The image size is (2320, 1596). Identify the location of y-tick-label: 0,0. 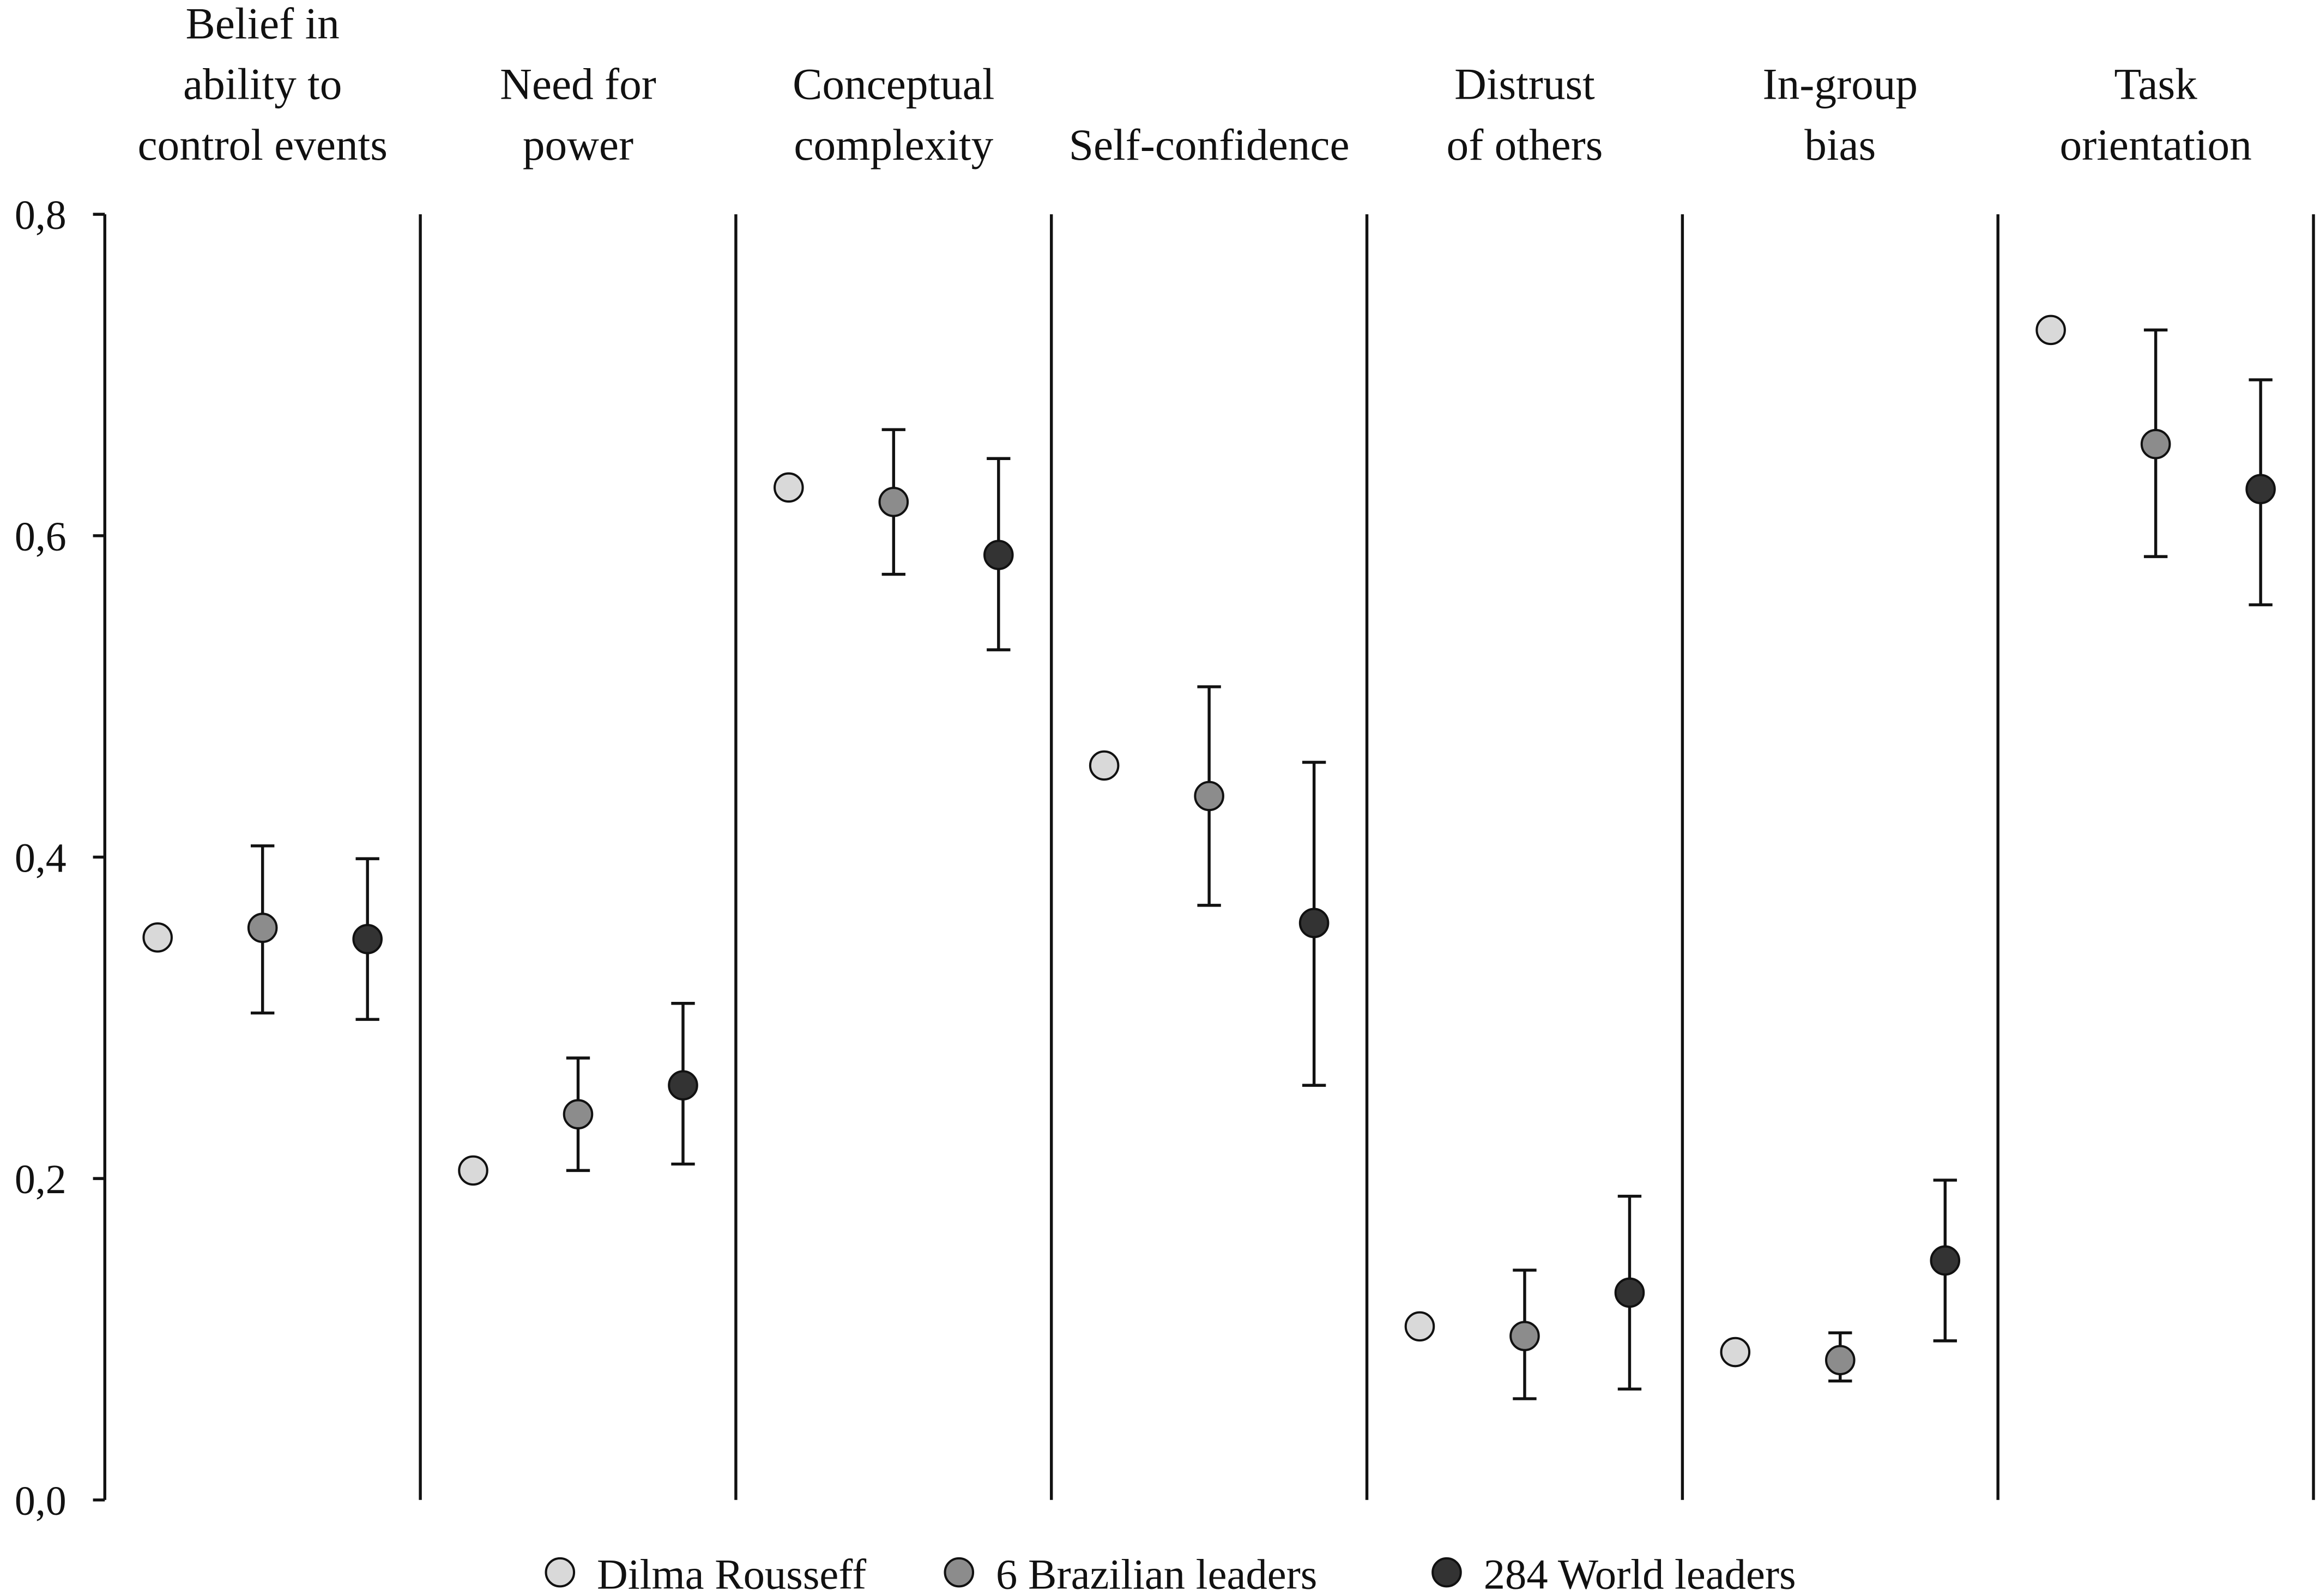
(41, 1501).